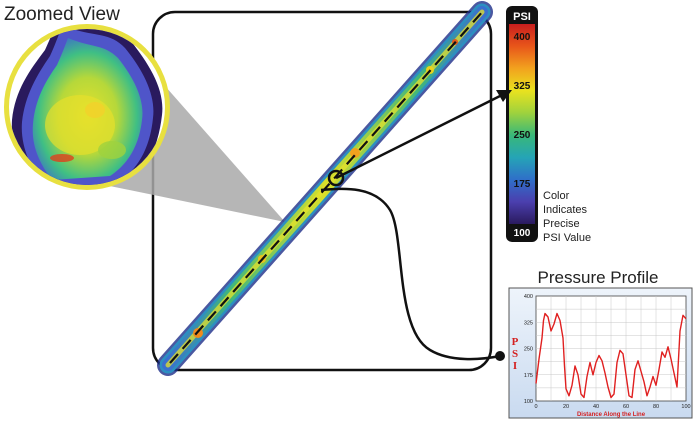 The width and height of the screenshot is (700, 422). What do you see at coordinates (556, 196) in the screenshot?
I see `colorbar-caption-line: Color` at bounding box center [556, 196].